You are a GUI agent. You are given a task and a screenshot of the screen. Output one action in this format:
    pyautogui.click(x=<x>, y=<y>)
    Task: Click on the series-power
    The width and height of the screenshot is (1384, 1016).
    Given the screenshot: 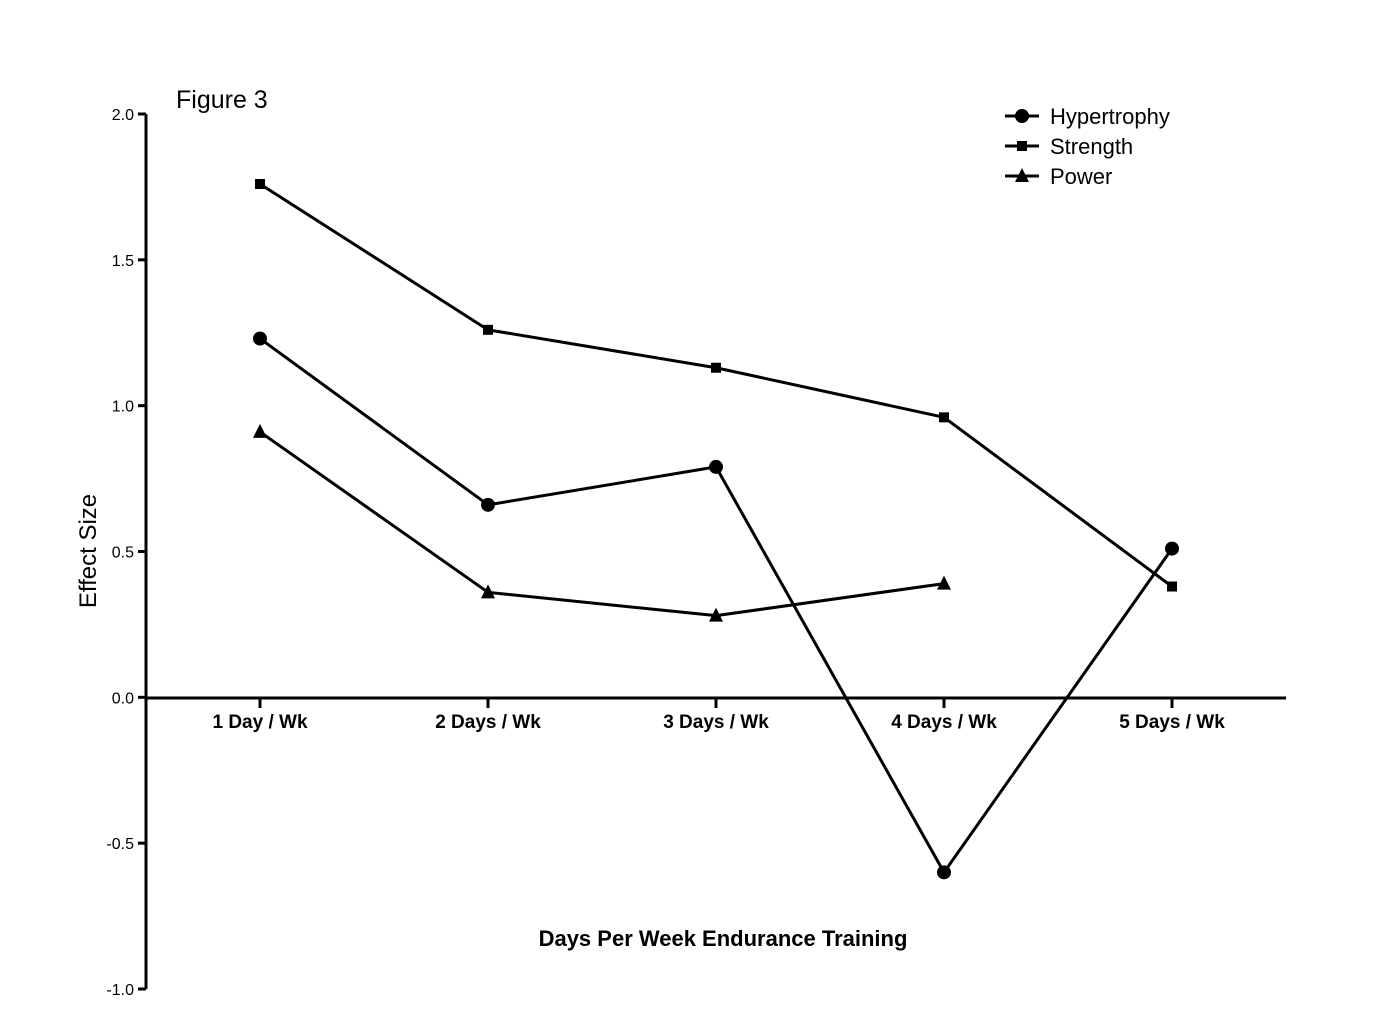 What is the action you would take?
    pyautogui.click(x=602, y=522)
    